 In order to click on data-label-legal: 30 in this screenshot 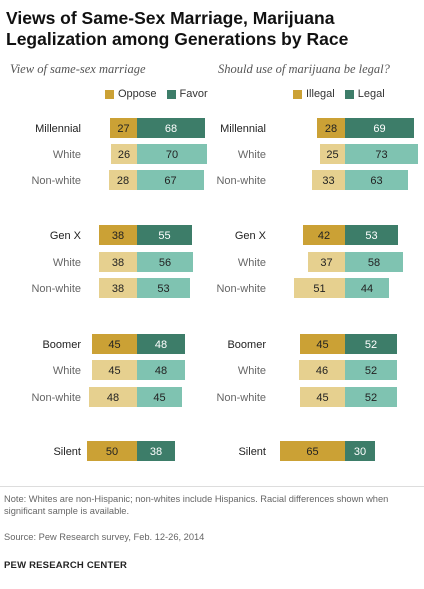, I will do `click(360, 452)`.